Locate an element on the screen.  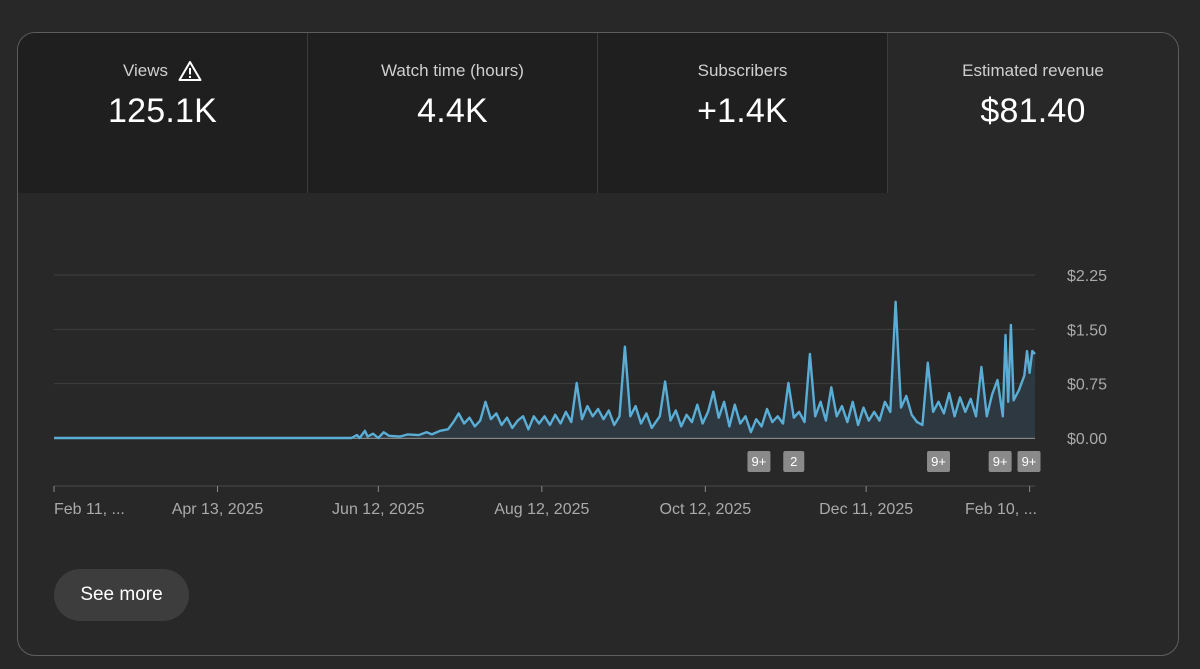
metric-label-row: Views is located at coordinates (162, 71).